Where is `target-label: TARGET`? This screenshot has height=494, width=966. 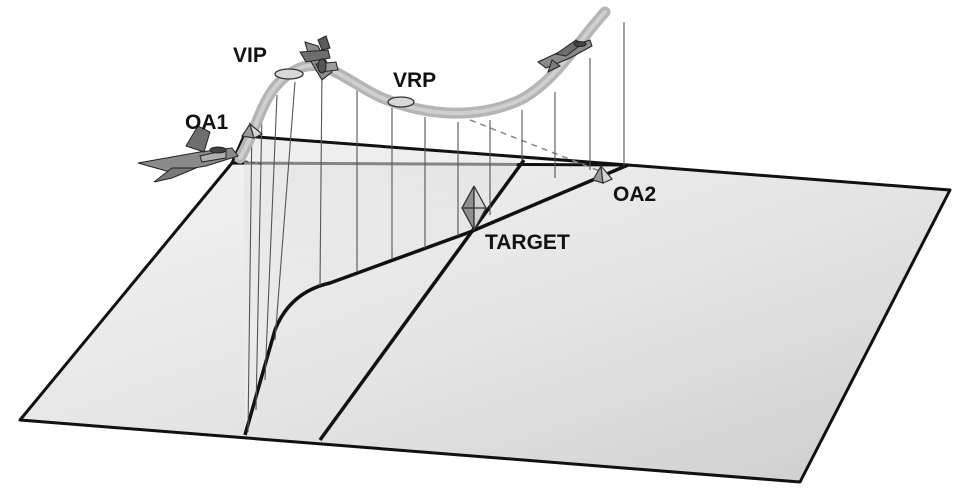 target-label: TARGET is located at coordinates (527, 242).